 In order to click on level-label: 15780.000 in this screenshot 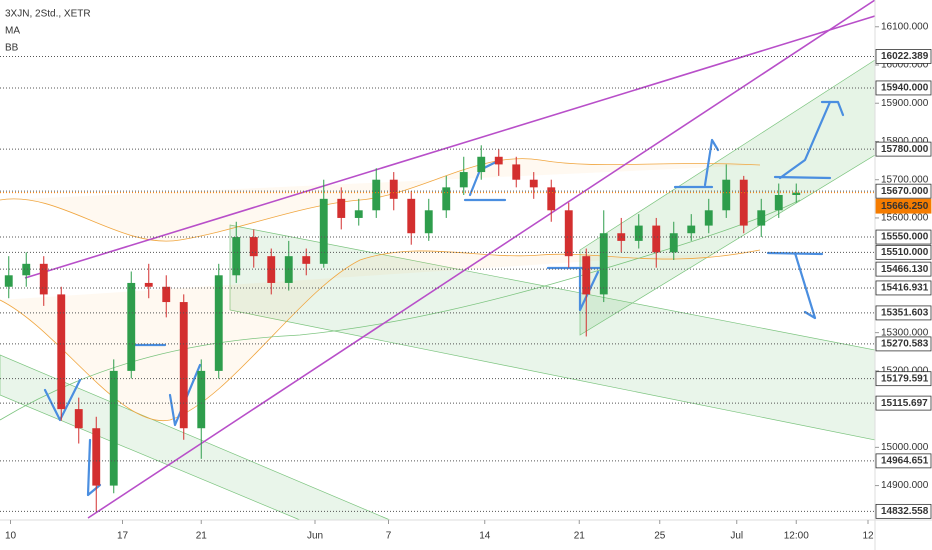, I will do `click(905, 149)`.